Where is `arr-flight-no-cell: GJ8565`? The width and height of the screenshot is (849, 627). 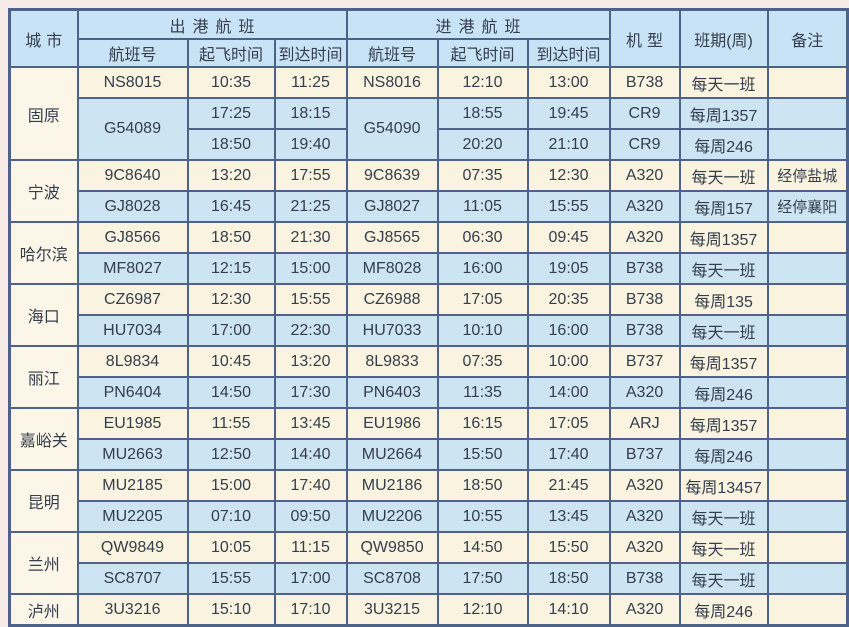 arr-flight-no-cell: GJ8565 is located at coordinates (392, 237).